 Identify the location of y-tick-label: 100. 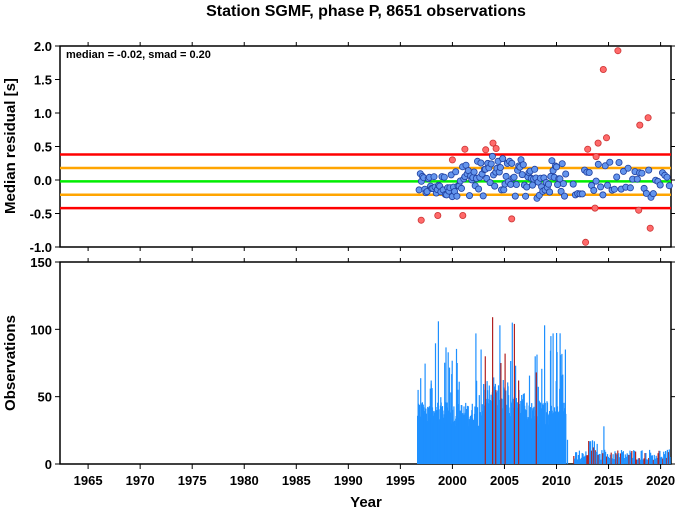
(41, 329).